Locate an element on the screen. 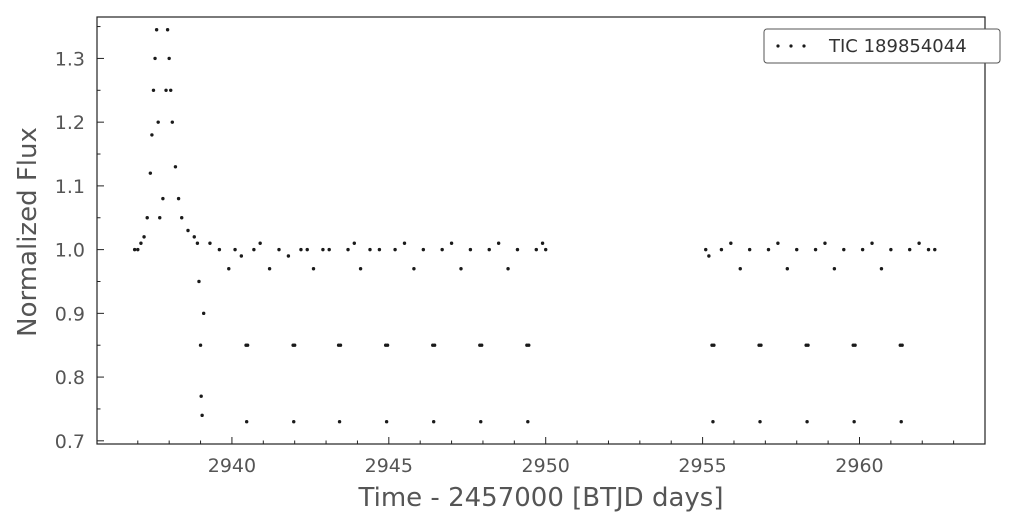 The height and width of the screenshot is (527, 1025). y-tick-label: 0.8 is located at coordinates (70, 378).